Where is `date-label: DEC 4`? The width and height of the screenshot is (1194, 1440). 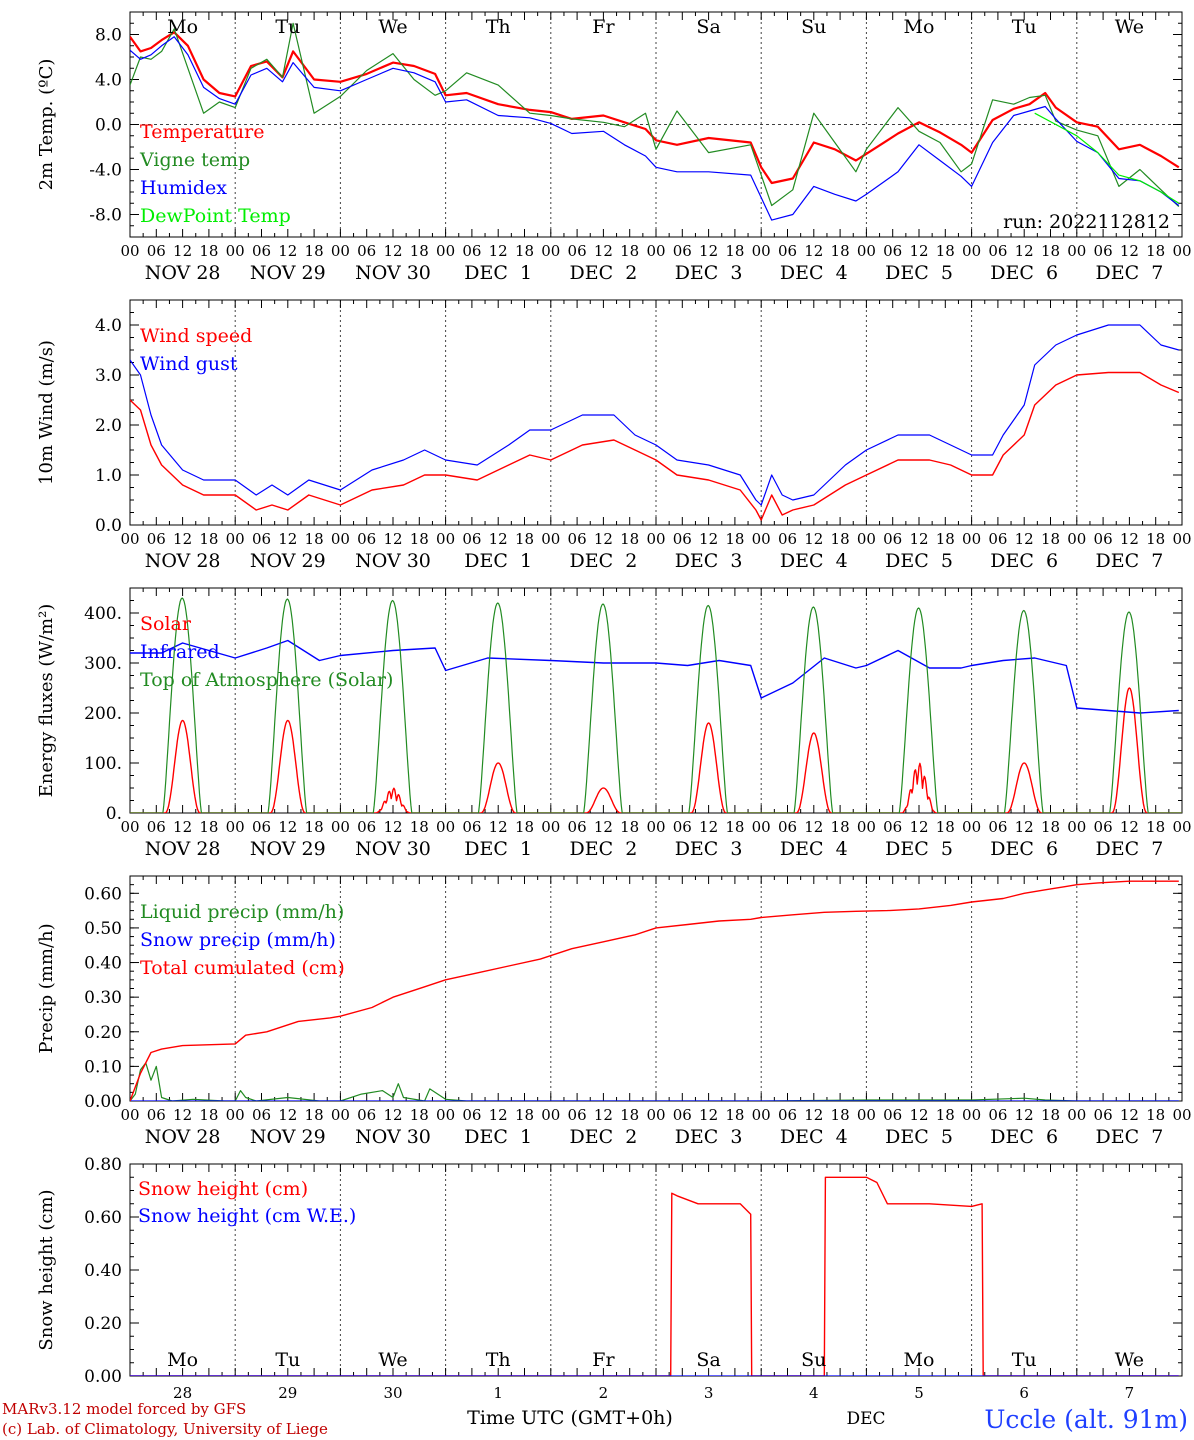 date-label: DEC 4 is located at coordinates (814, 561).